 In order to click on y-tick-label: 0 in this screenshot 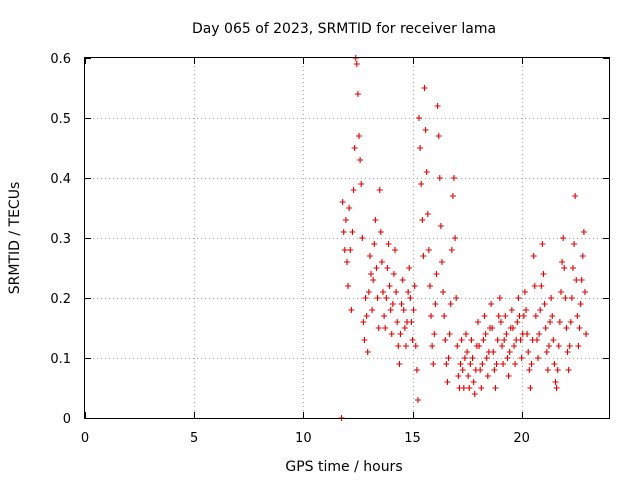, I will do `click(67, 419)`.